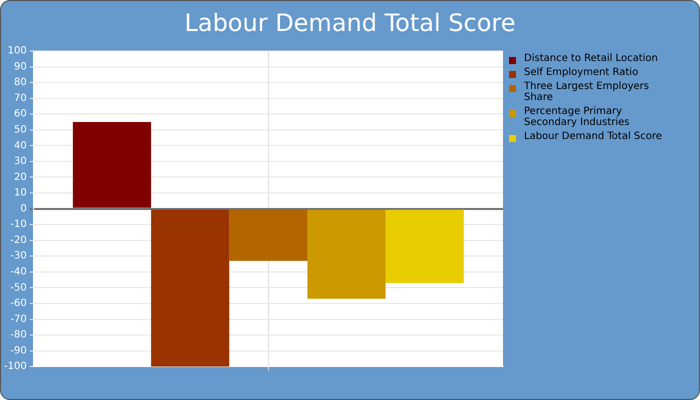 The image size is (700, 400). I want to click on y-tick-label: 10, so click(20, 193).